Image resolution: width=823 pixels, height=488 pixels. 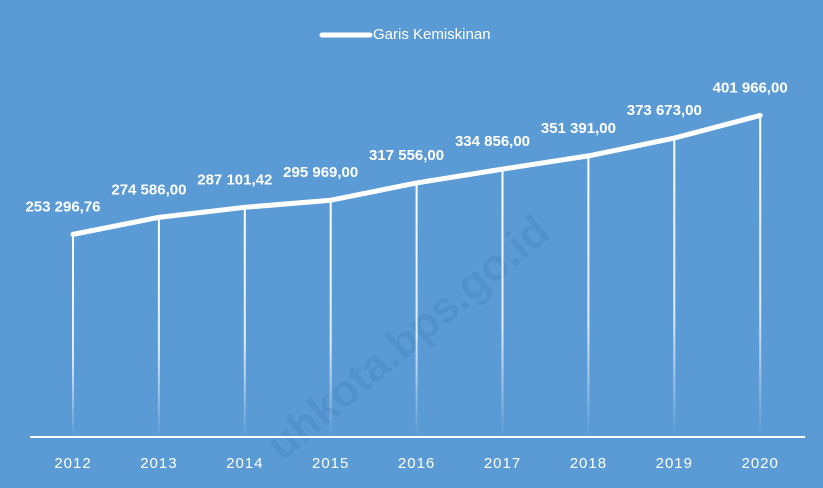 What do you see at coordinates (492, 141) in the screenshot?
I see `data-label: 334 856,00` at bounding box center [492, 141].